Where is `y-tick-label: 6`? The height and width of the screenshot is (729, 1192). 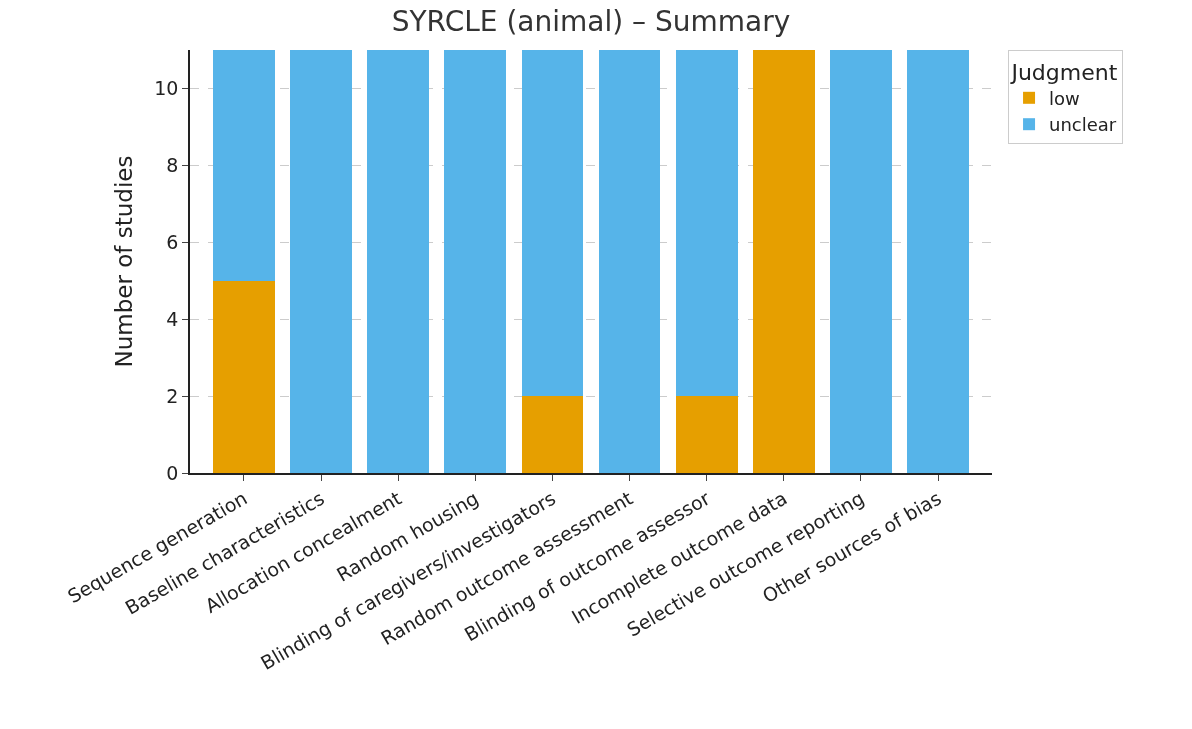
y-tick-label: 6 is located at coordinates (172, 241).